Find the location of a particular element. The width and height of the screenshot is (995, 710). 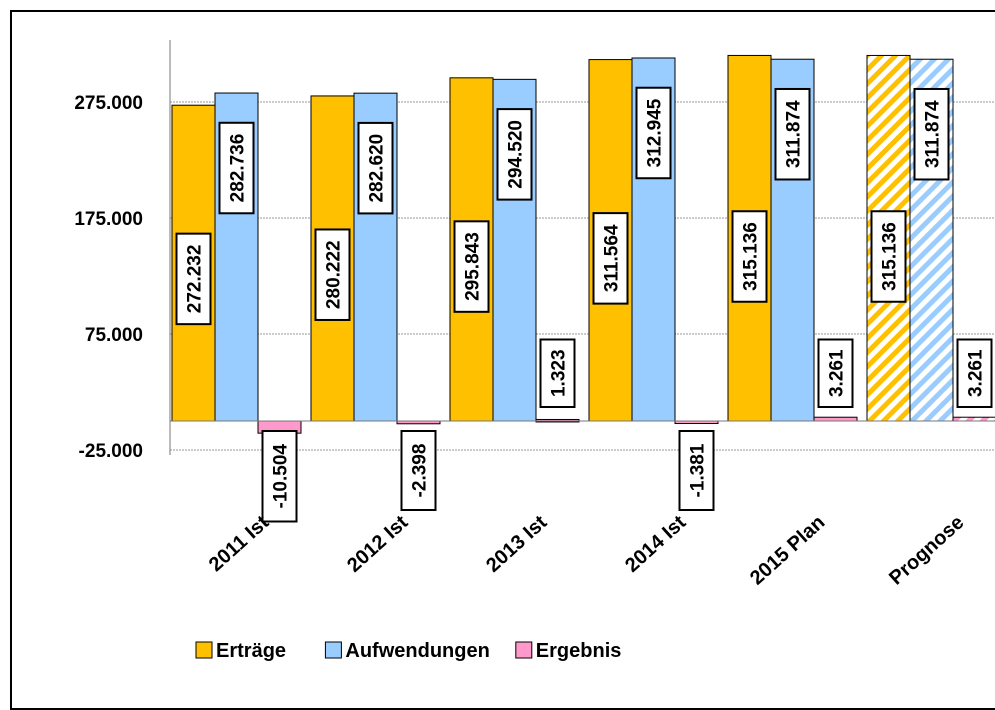

data-label: 272.232 is located at coordinates (195, 279).